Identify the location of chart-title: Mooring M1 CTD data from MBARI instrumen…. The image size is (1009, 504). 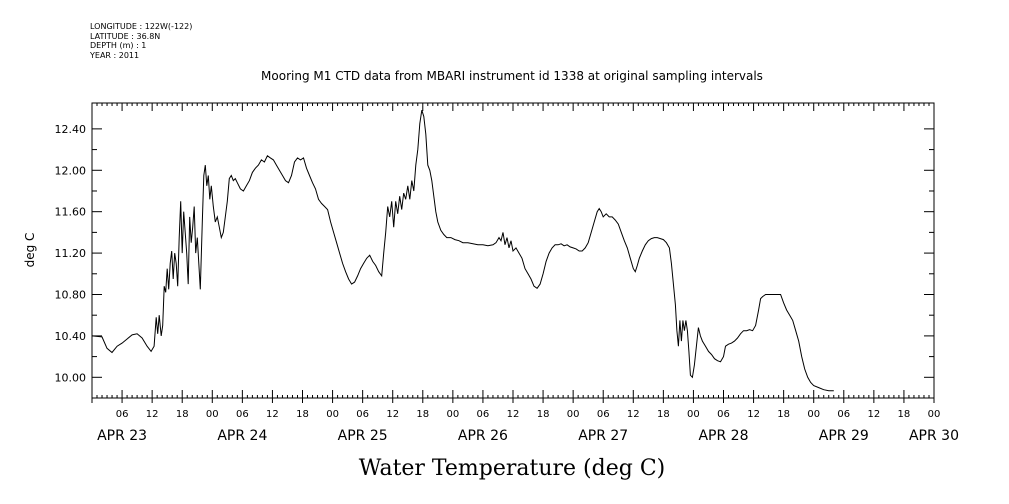
(512, 76).